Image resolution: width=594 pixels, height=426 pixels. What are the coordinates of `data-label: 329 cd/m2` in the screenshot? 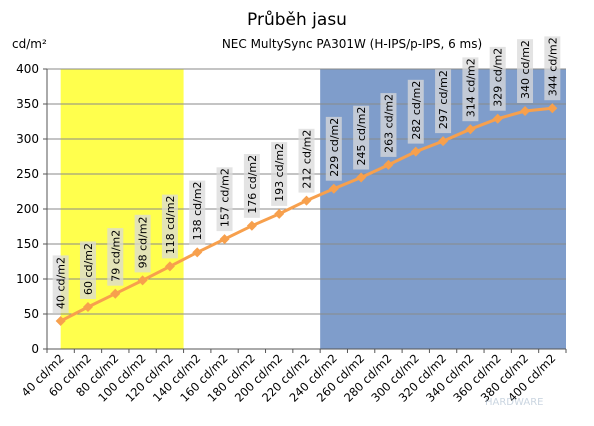 It's located at (498, 77).